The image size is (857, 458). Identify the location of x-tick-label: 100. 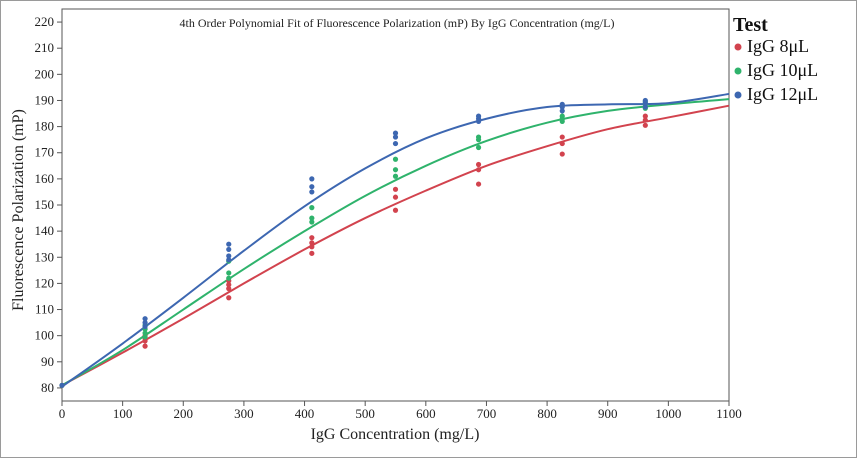
(123, 413).